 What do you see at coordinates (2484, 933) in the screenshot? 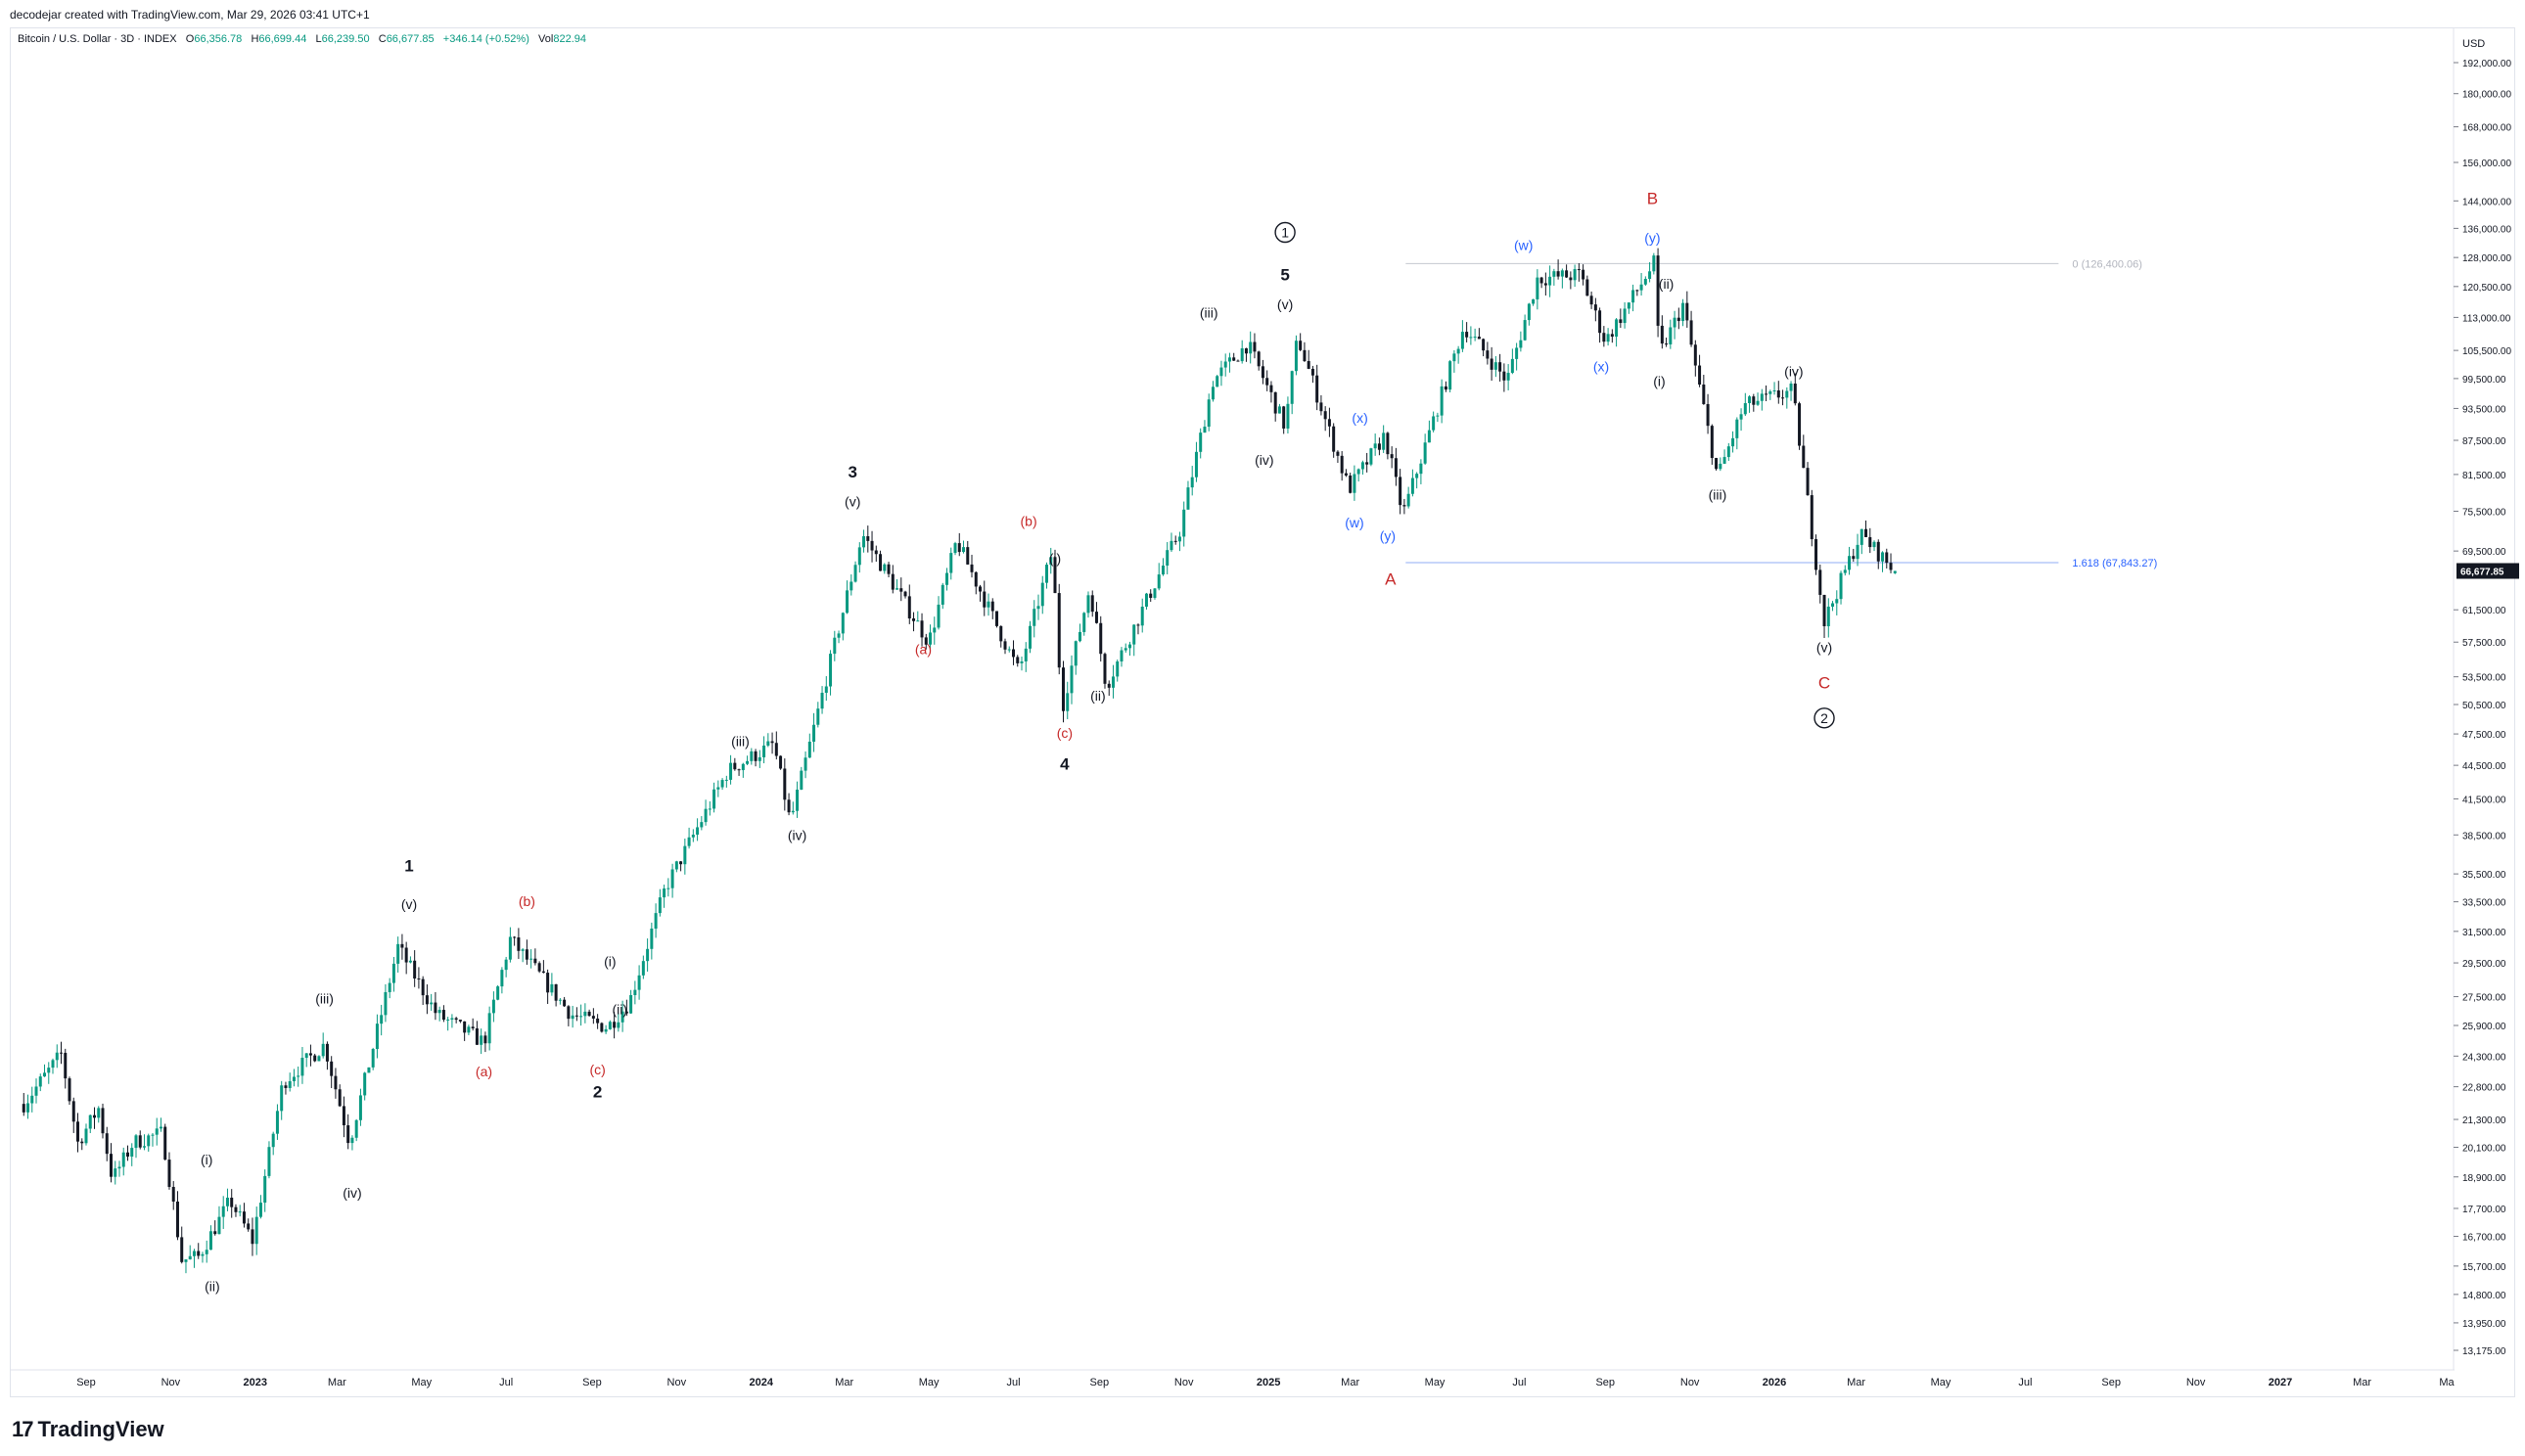
I see `price-tick-label: 31,500.00` at bounding box center [2484, 933].